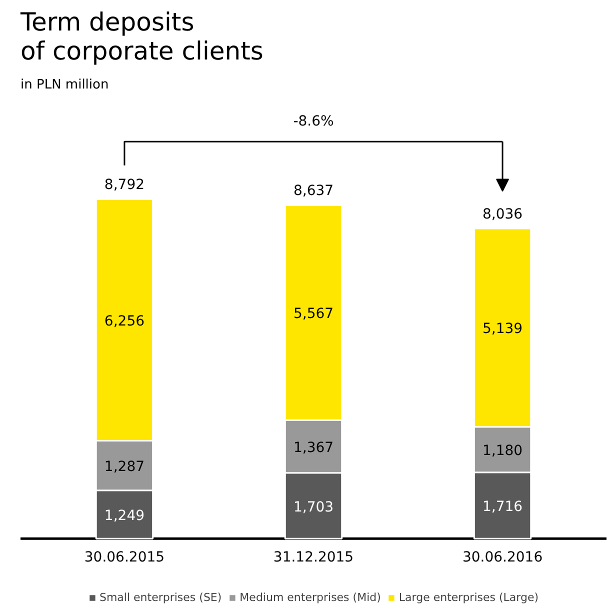 The width and height of the screenshot is (616, 616). Describe the element at coordinates (313, 448) in the screenshot. I see `data-label: 1,367` at that location.